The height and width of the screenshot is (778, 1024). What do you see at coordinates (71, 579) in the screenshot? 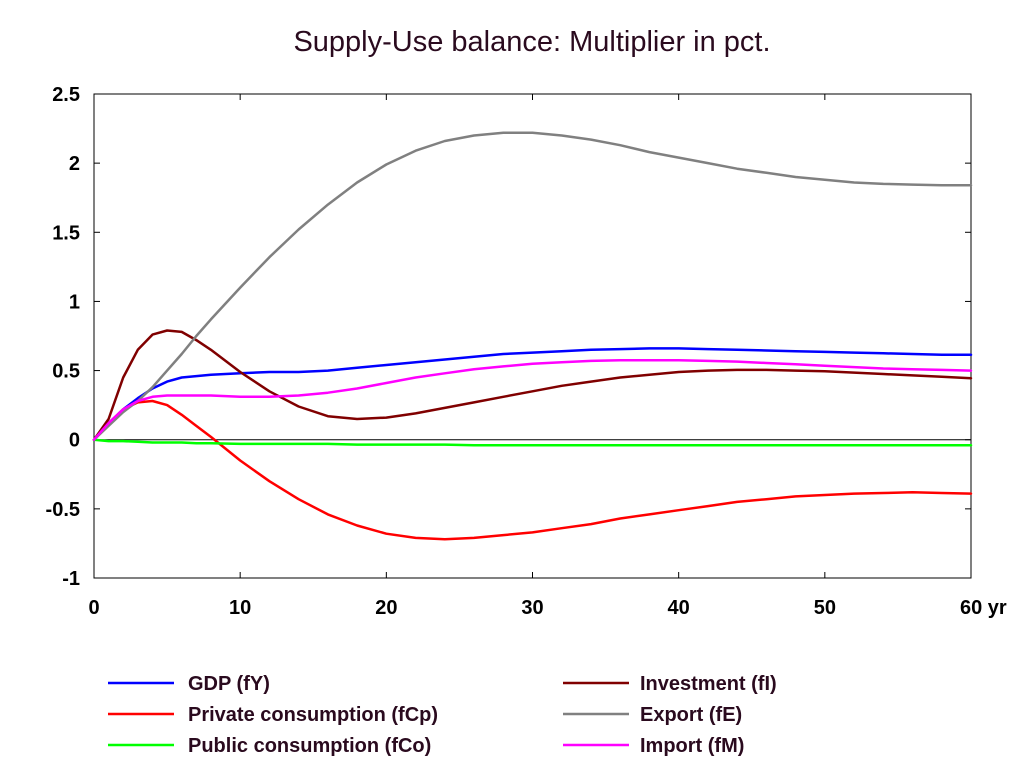
I see `y-tick-label: -1` at bounding box center [71, 579].